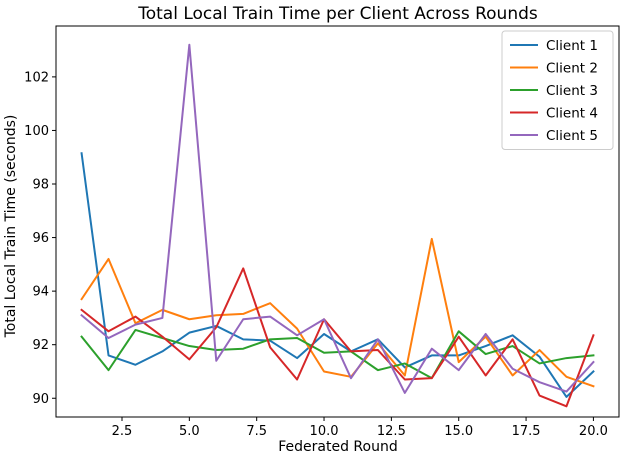  I want to click on legend-label-5: Client 5, so click(572, 136).